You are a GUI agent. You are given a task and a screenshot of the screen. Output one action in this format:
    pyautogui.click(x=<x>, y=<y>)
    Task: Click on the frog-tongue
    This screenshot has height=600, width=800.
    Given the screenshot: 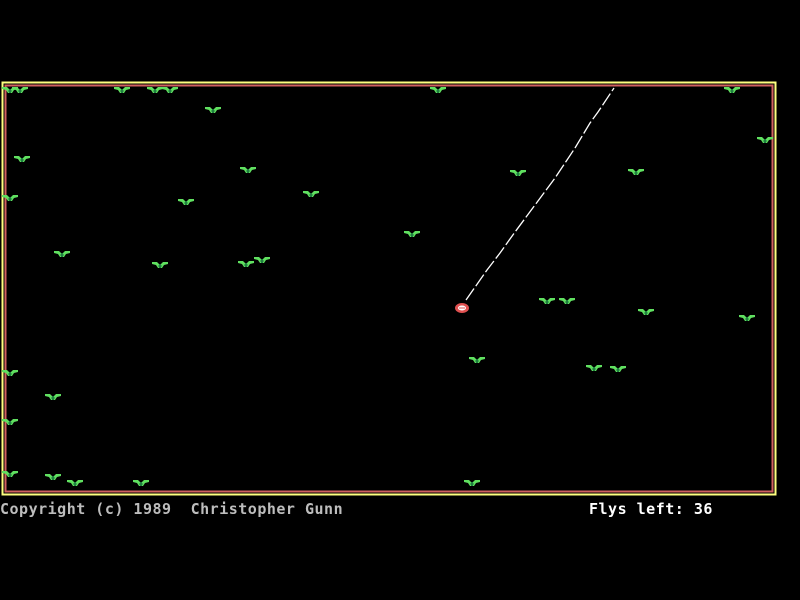 What is the action you would take?
    pyautogui.click(x=540, y=194)
    